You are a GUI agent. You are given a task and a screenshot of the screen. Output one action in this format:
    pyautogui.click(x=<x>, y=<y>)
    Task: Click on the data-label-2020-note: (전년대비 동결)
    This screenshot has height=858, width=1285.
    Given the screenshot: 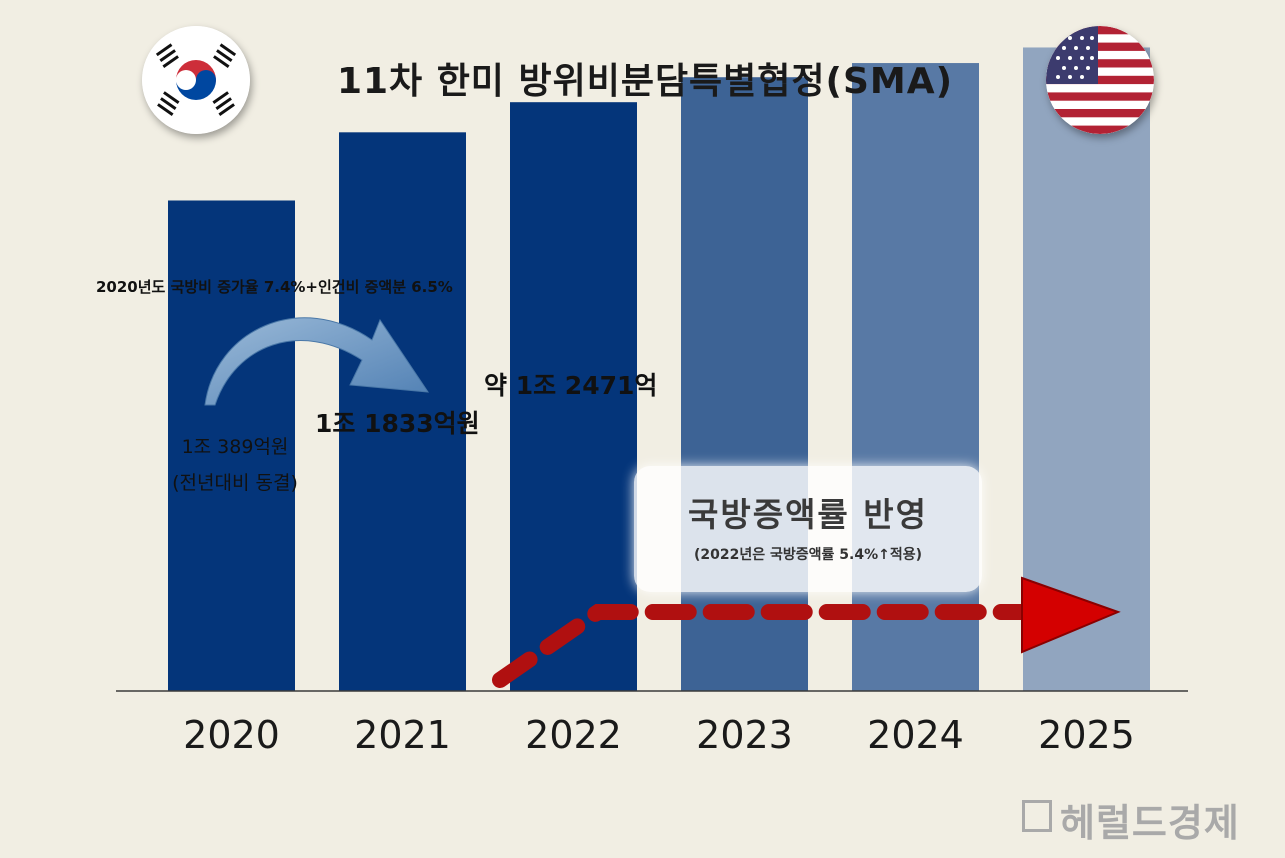 What is the action you would take?
    pyautogui.click(x=235, y=483)
    